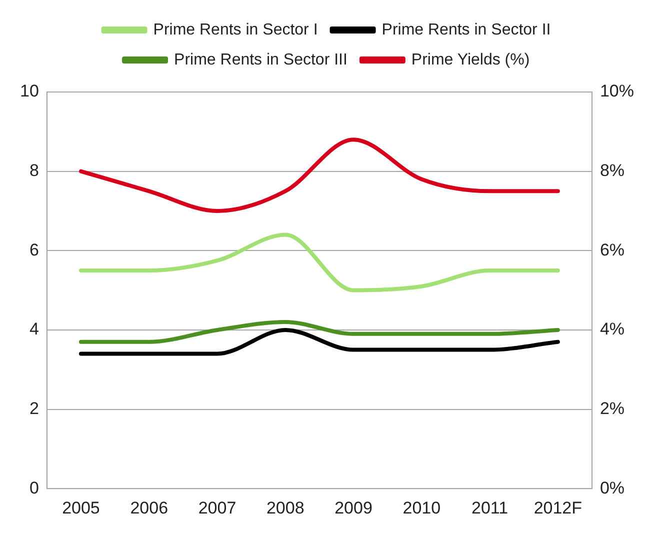  What do you see at coordinates (29, 91) in the screenshot?
I see `y-tick-label: 10` at bounding box center [29, 91].